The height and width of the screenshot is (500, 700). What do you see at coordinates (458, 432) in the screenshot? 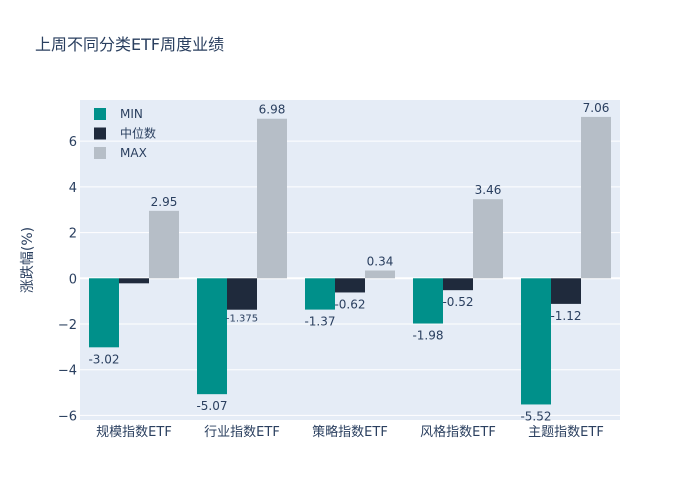
I see `x-tick-label: 风格指数ETF` at bounding box center [458, 432].